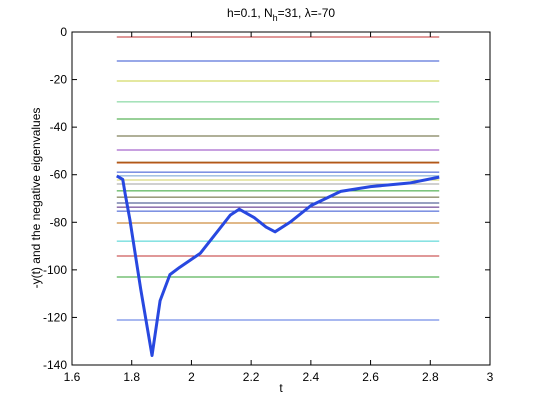  Describe the element at coordinates (370, 377) in the screenshot. I see `x-tick-label: 2.6` at that location.